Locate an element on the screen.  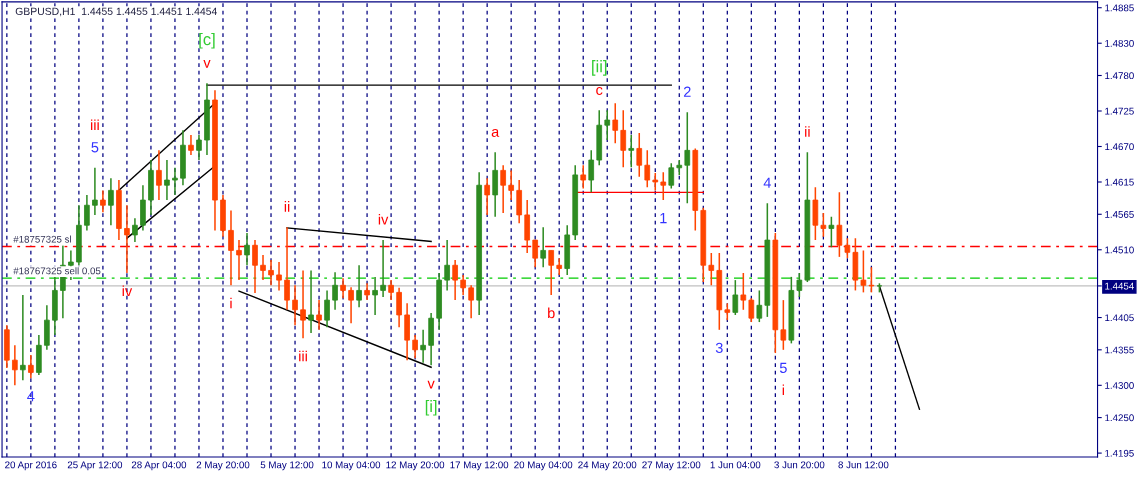
annotation: b is located at coordinates (551, 313).